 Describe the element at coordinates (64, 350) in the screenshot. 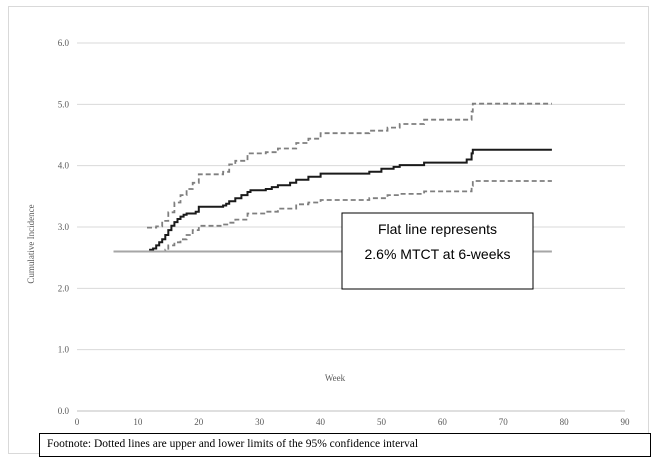

I see `y-tick-label: 1.0` at that location.